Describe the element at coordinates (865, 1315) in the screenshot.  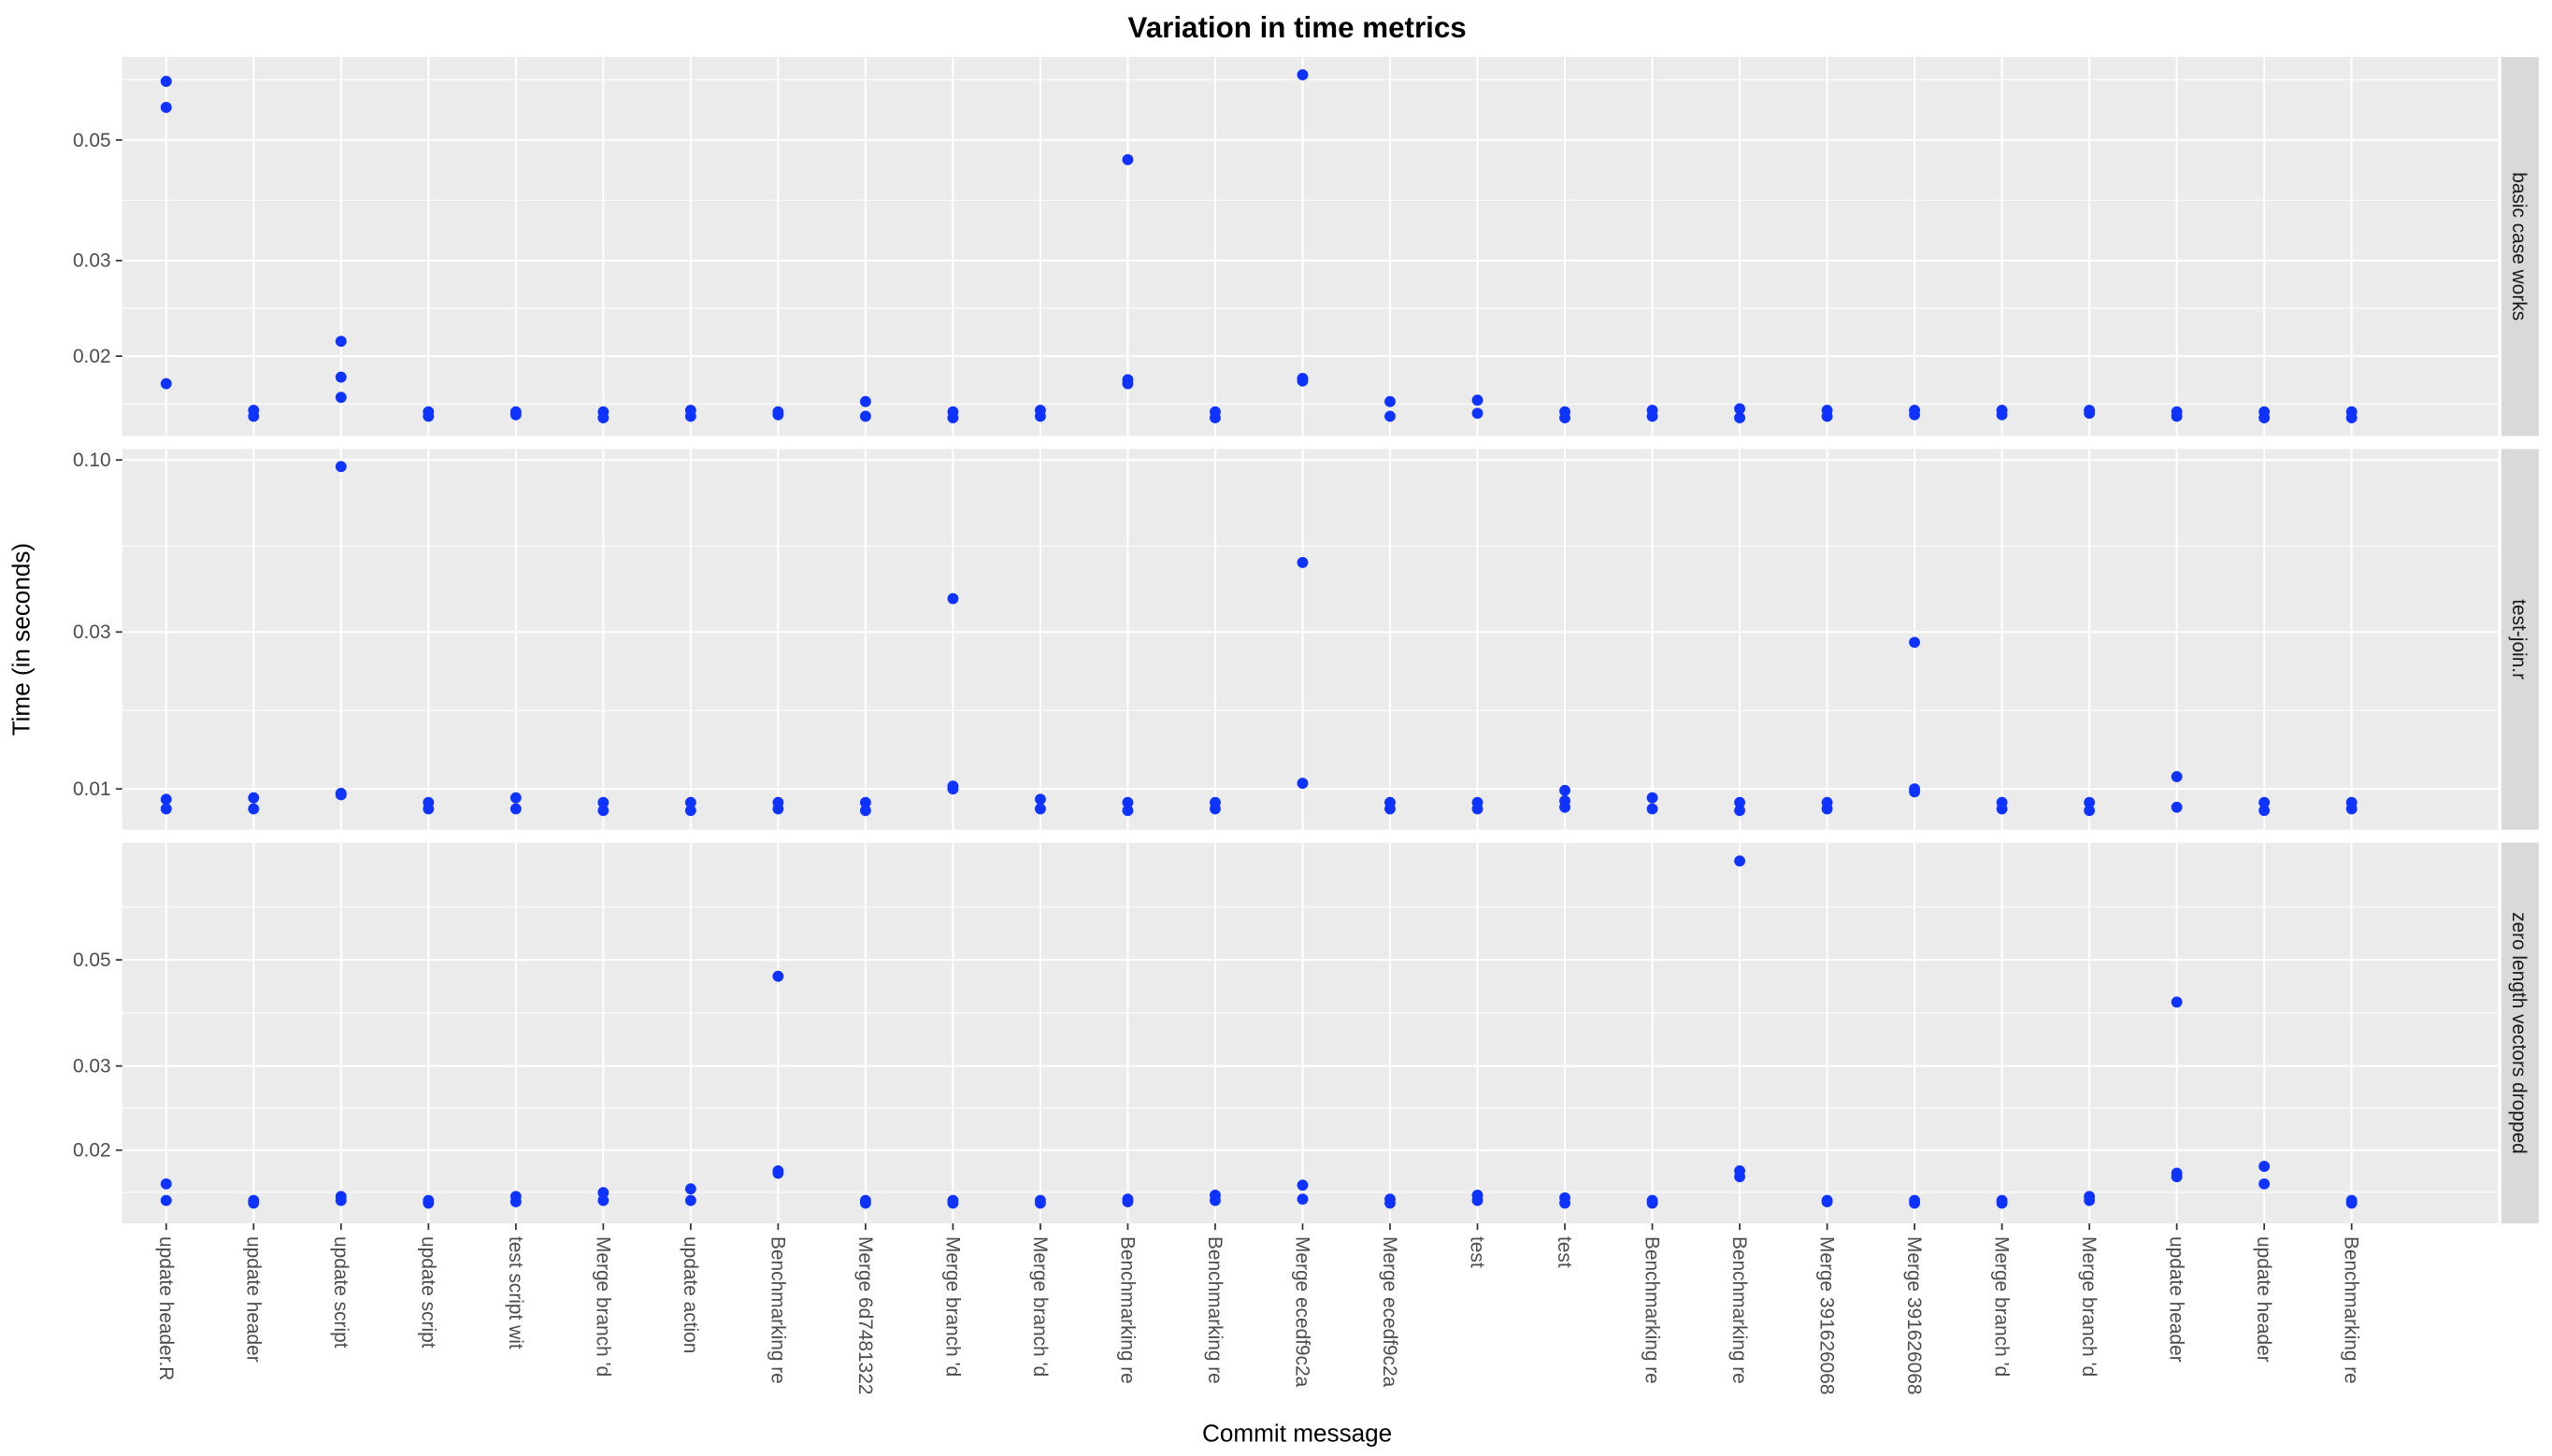
I see `x-tick-label: Merge 6d7481322` at that location.